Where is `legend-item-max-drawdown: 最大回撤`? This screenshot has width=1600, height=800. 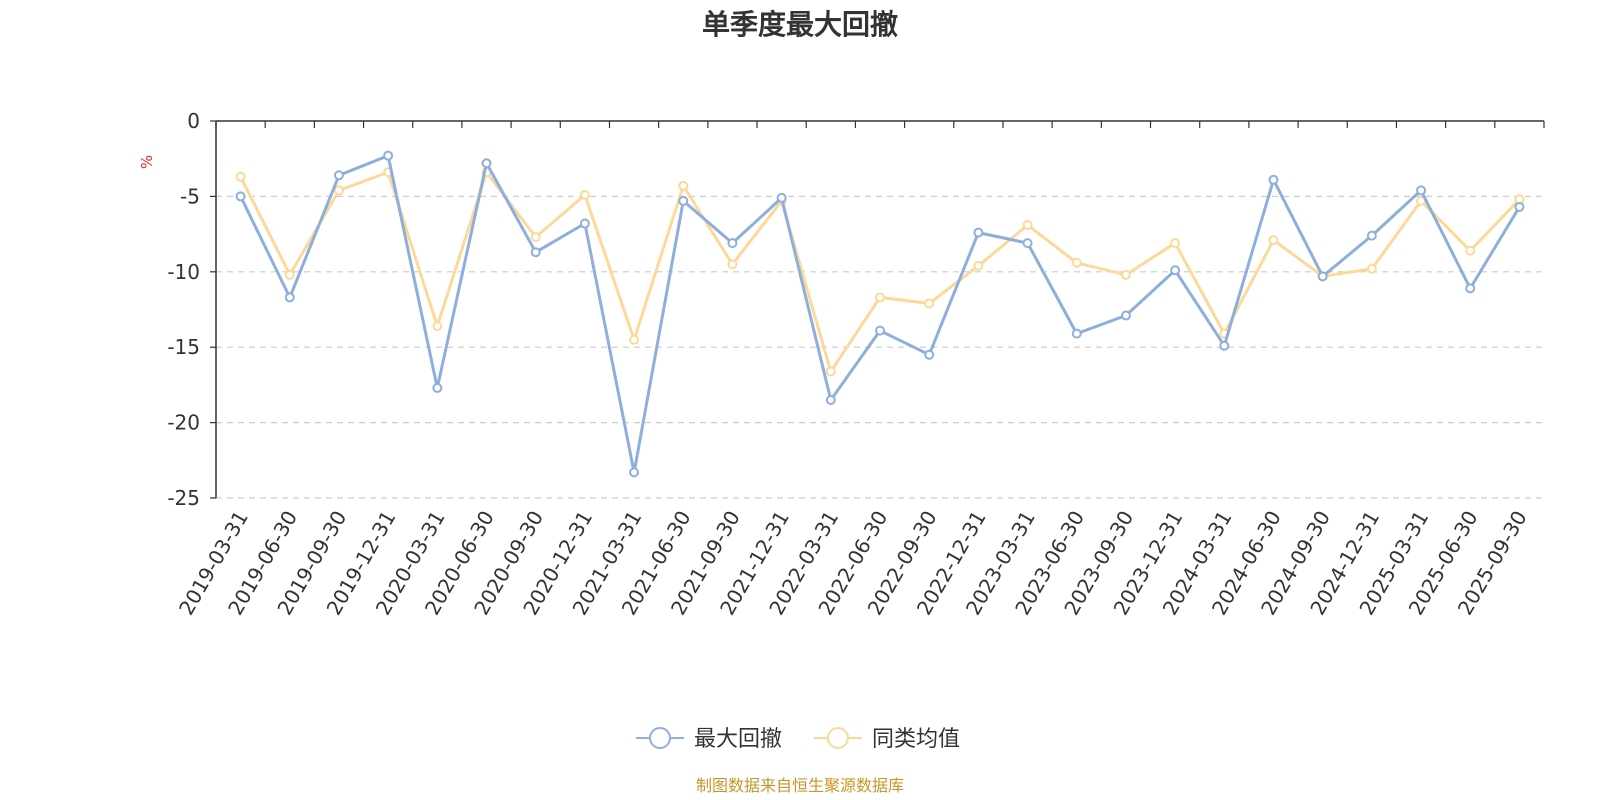 legend-item-max-drawdown: 最大回撤 is located at coordinates (709, 739).